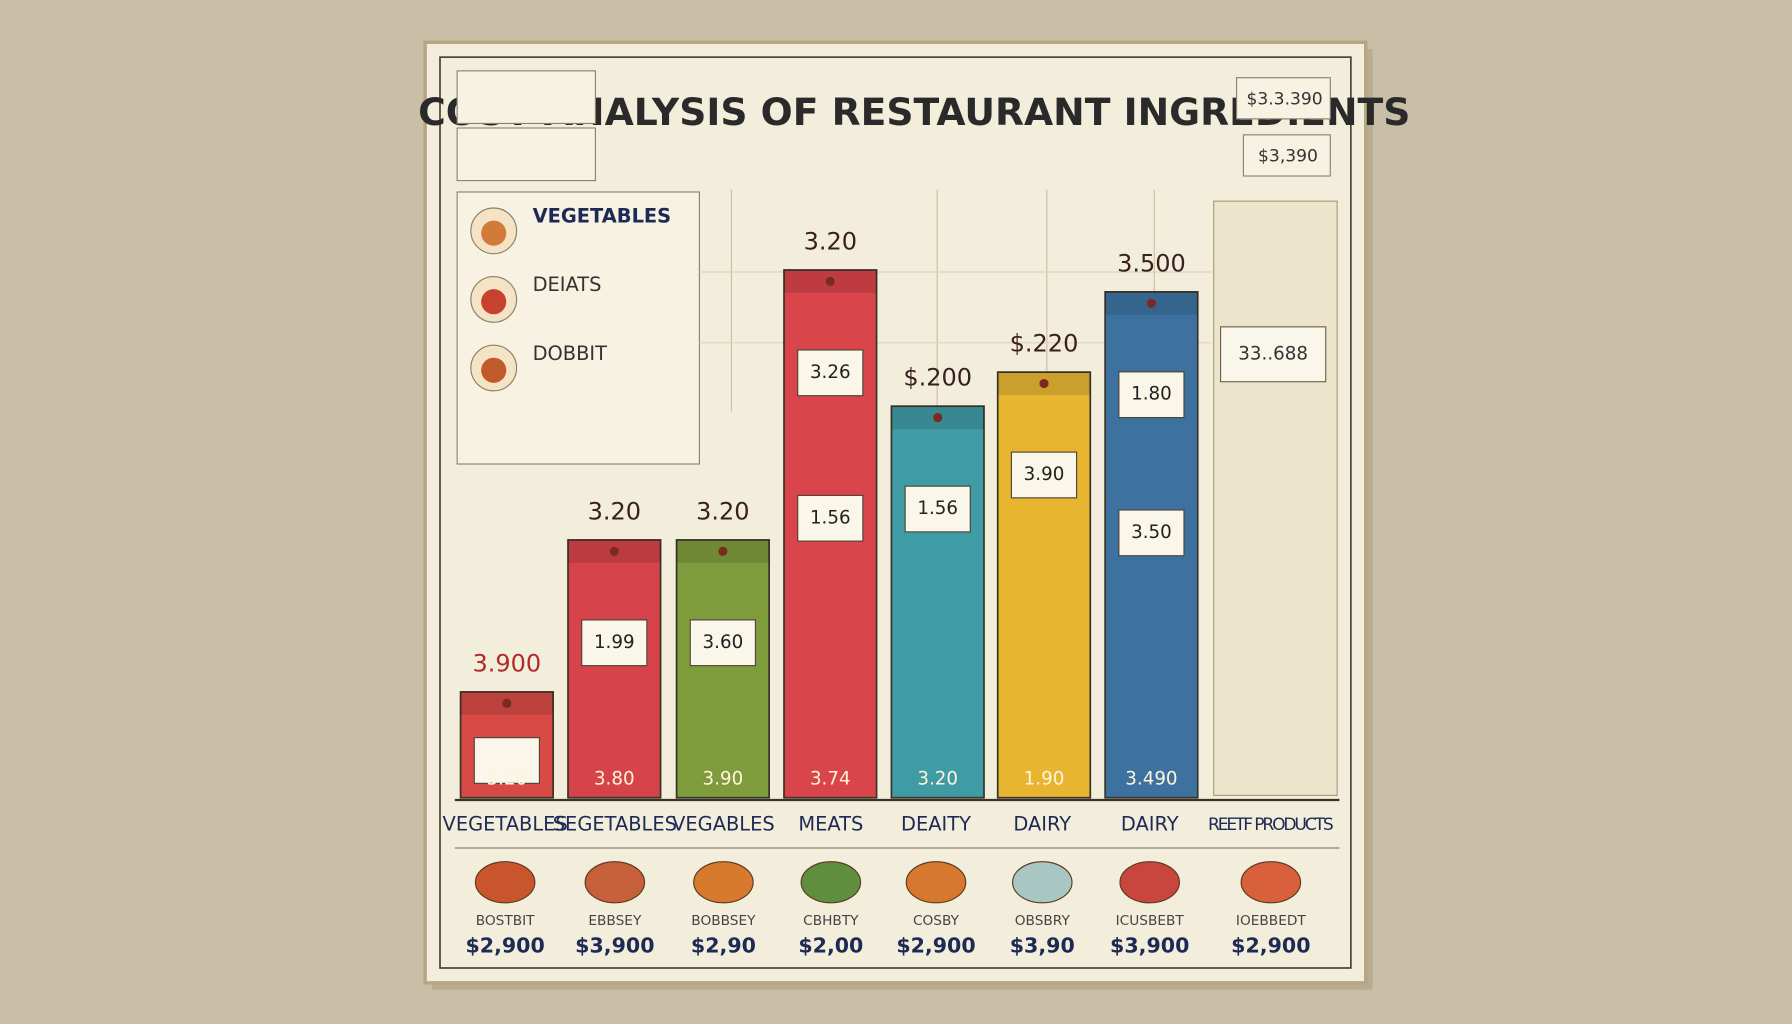  What do you see at coordinates (615, 824) in the screenshot?
I see `x-tick-label: SEGETABLES` at bounding box center [615, 824].